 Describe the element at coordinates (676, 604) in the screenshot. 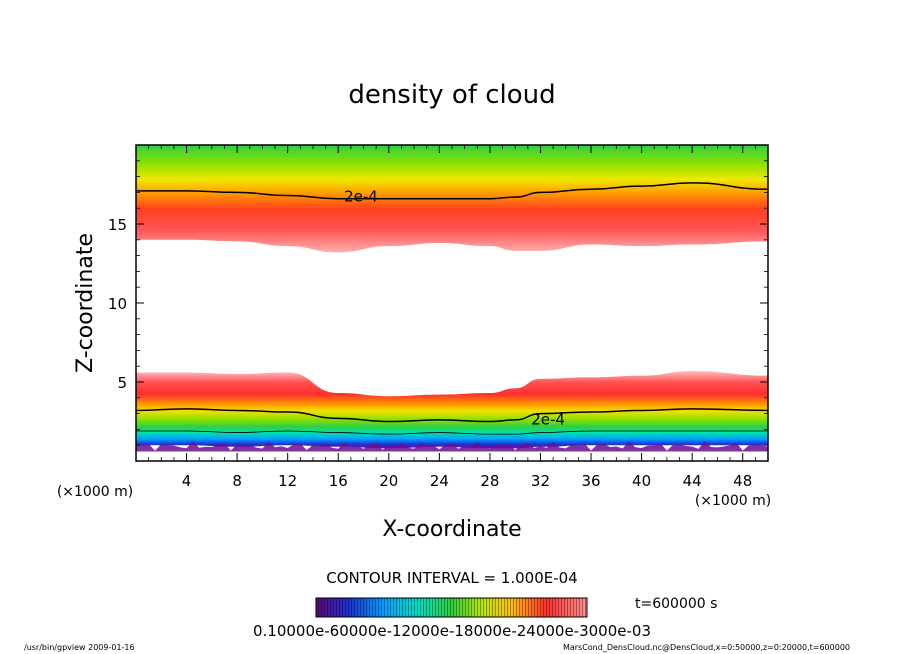

I see `time-label: t=600000 s` at that location.